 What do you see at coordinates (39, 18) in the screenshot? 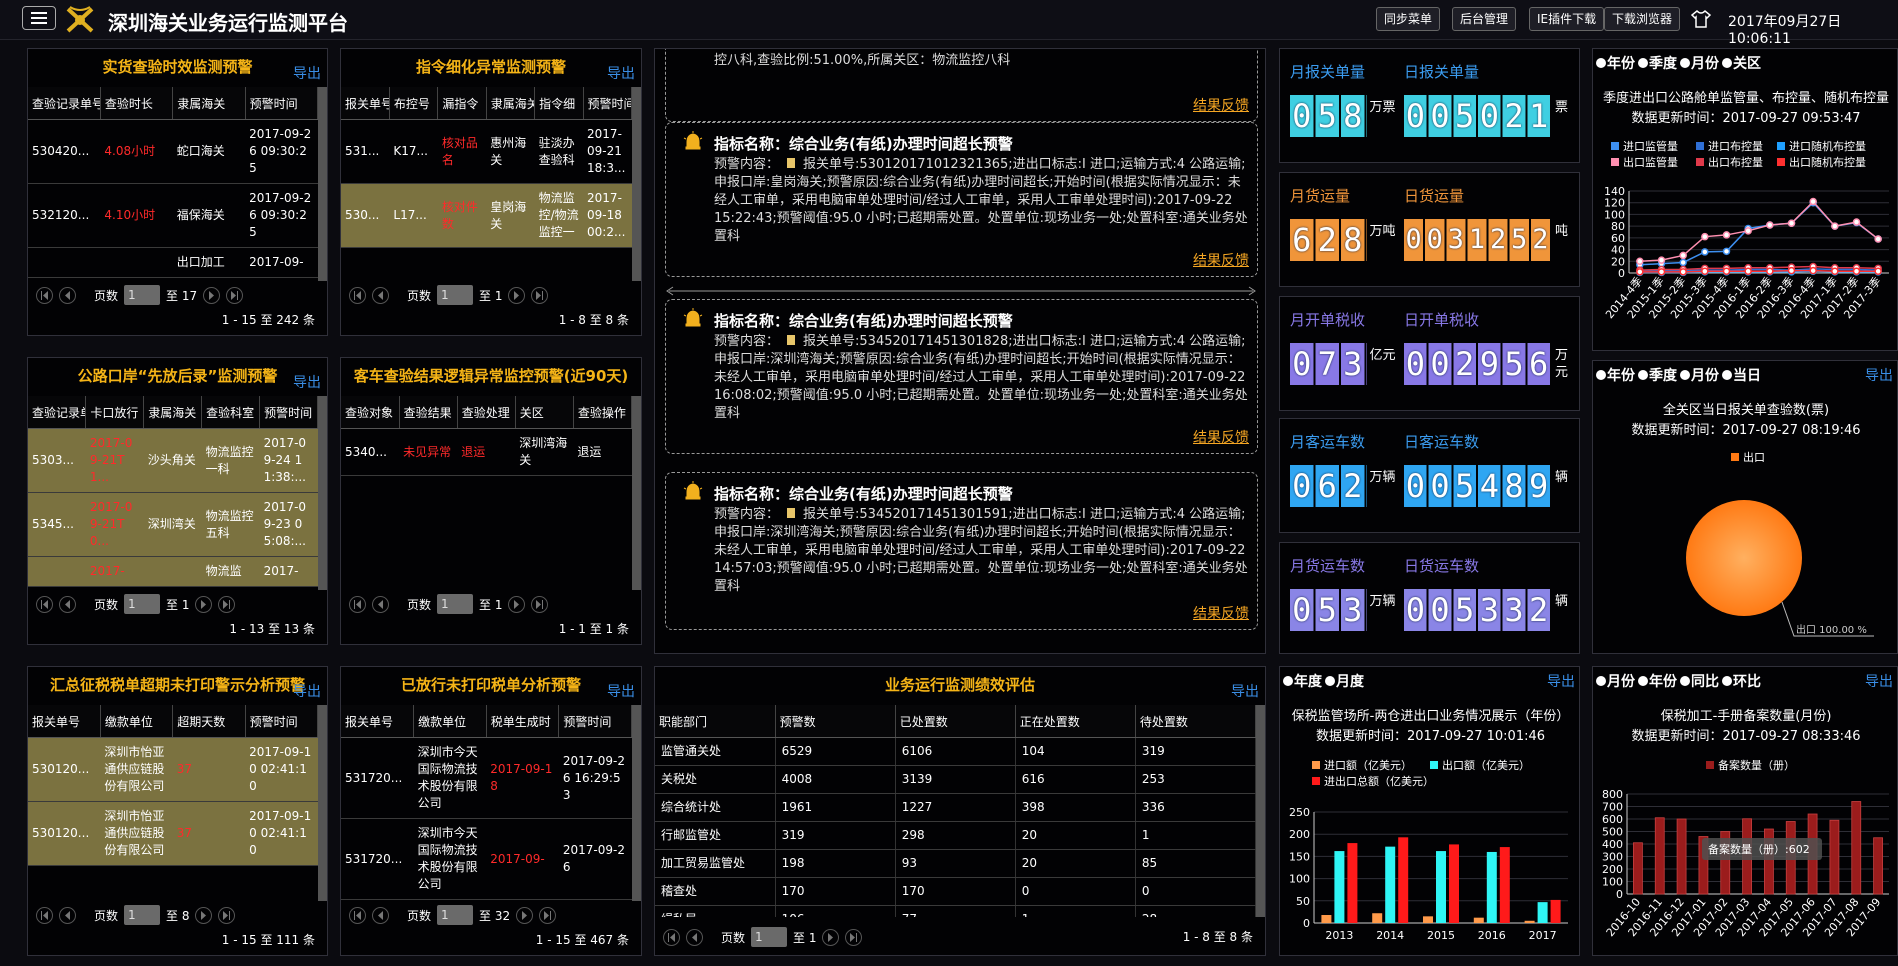
I see `menu-button` at bounding box center [39, 18].